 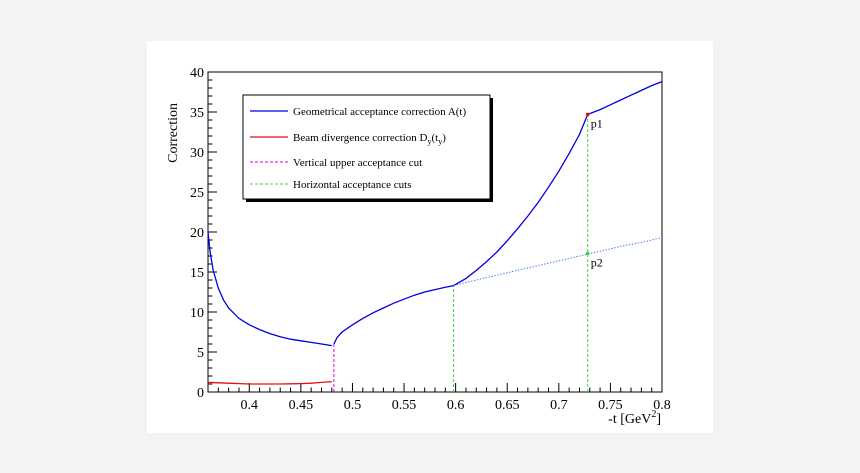 I want to click on legend-box, so click(x=366, y=147).